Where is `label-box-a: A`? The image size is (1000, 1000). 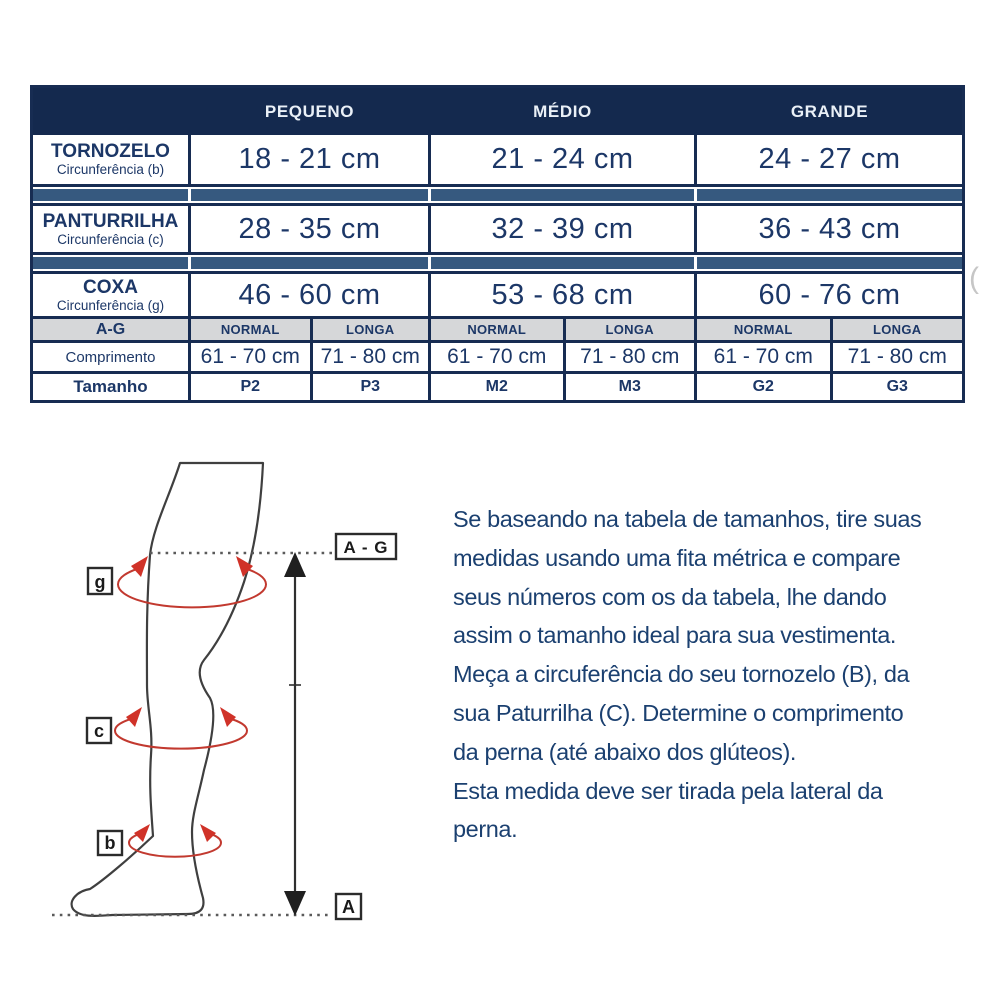
label-box-a: A is located at coordinates (348, 906).